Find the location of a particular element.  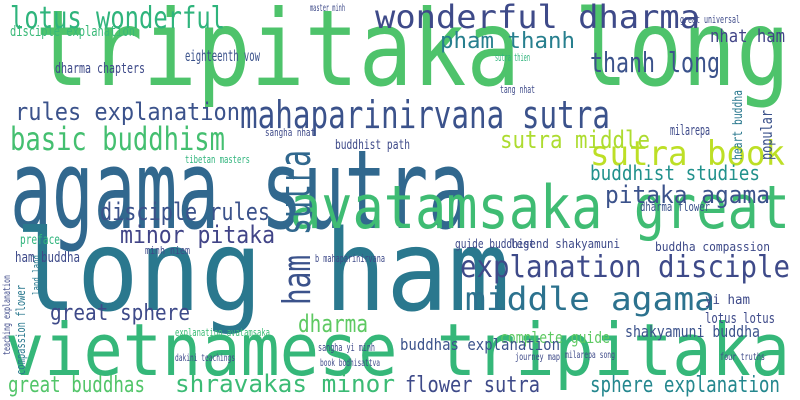

word: compassion flower is located at coordinates (21, 330).